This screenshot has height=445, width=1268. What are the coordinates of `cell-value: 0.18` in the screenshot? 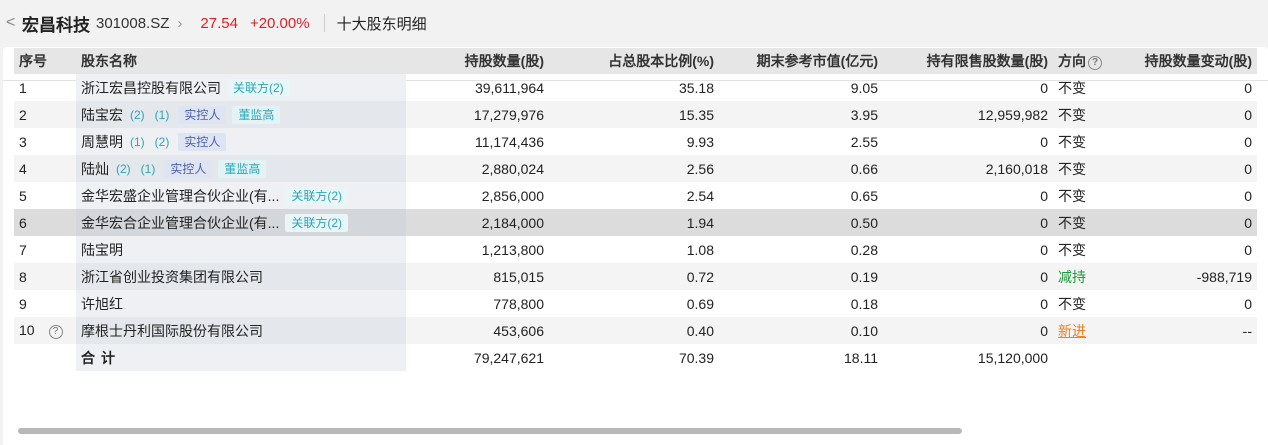 It's located at (864, 303).